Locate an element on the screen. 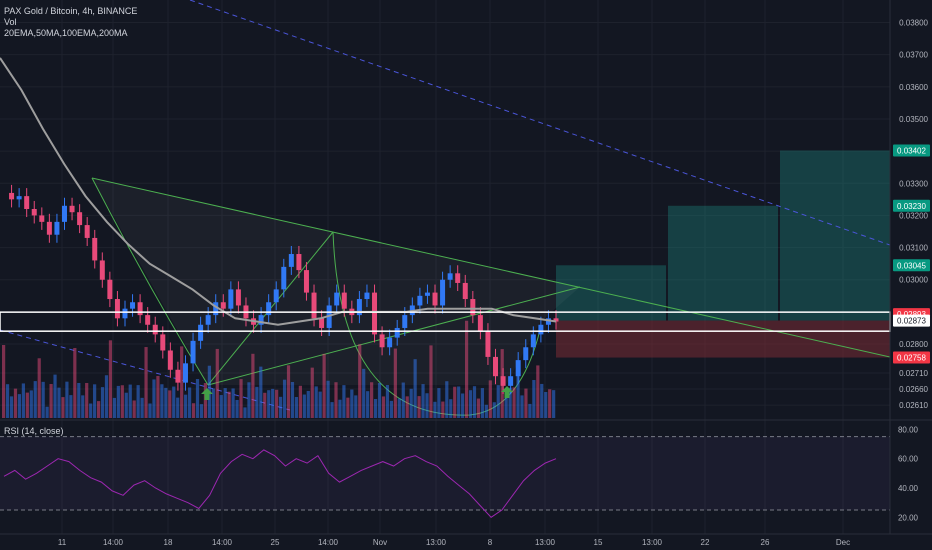 The image size is (932, 550). rsi-line is located at coordinates (280, 483).